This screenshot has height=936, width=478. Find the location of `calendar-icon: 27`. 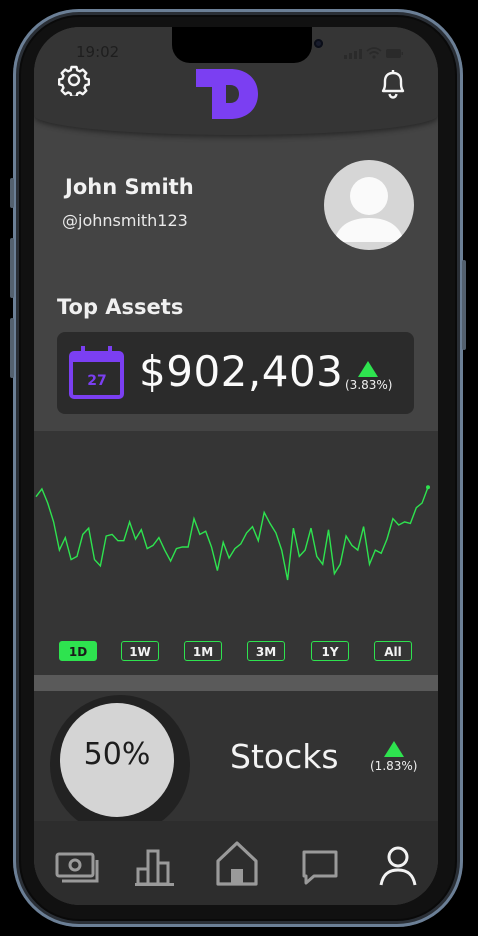

calendar-icon: 27 is located at coordinates (97, 375).